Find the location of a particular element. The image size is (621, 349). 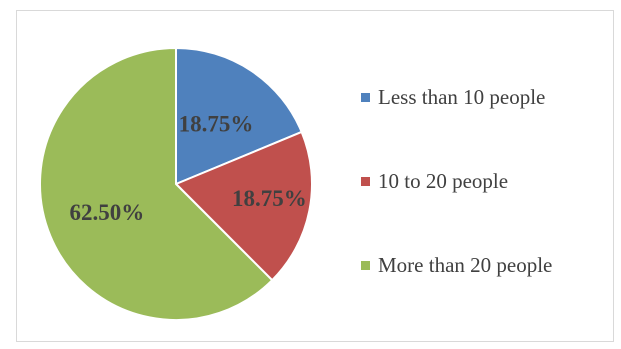

legend-item-less-than-10: Less than 10 people is located at coordinates (456, 97).